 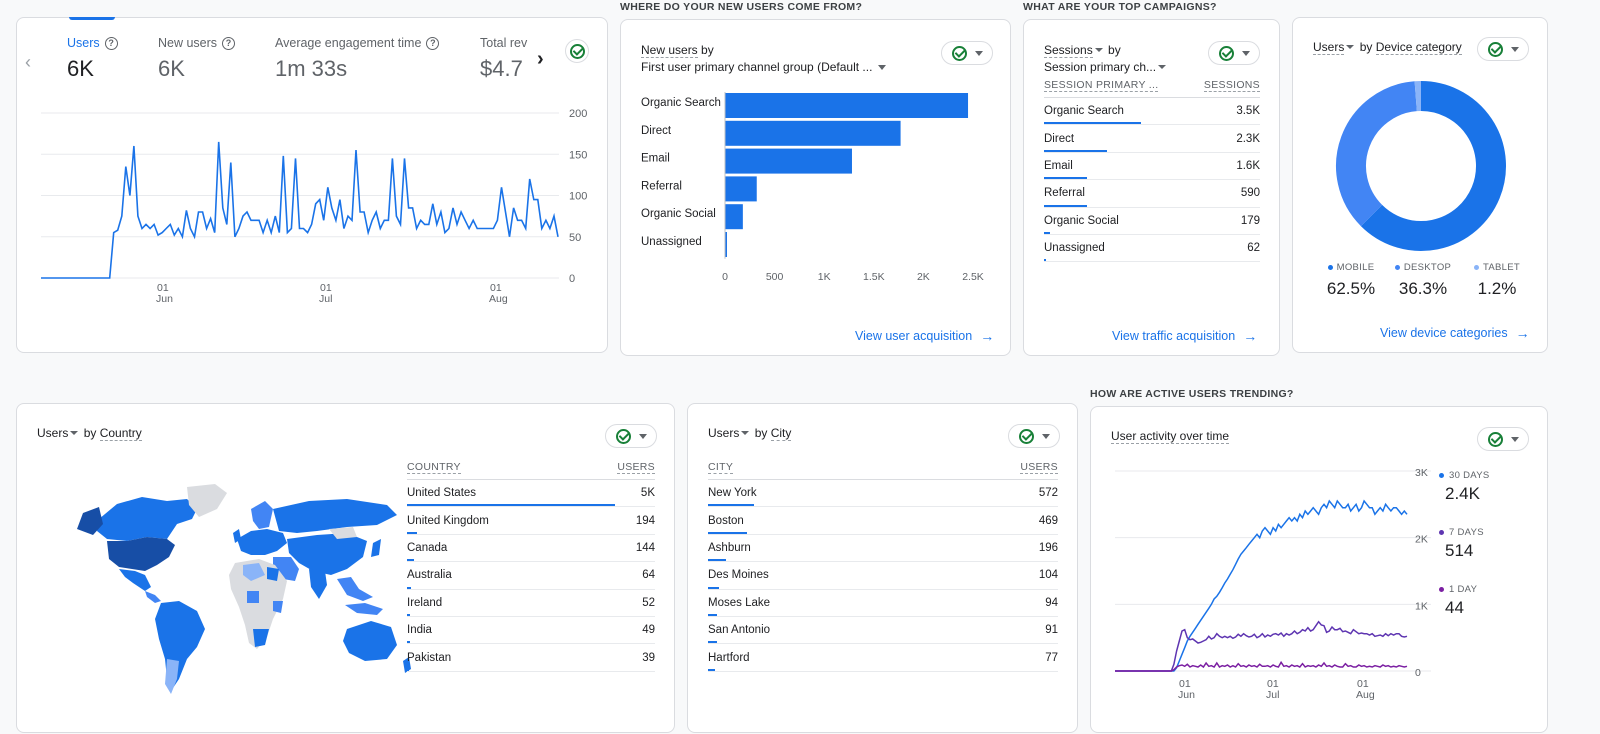 I want to click on donut-slice-desktop, so click(x=1383, y=155).